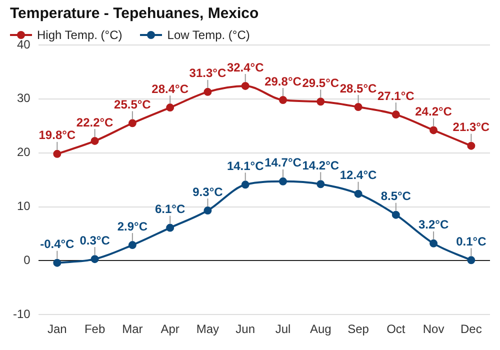  What do you see at coordinates (433, 225) in the screenshot?
I see `data-label: 3.2°C` at bounding box center [433, 225].